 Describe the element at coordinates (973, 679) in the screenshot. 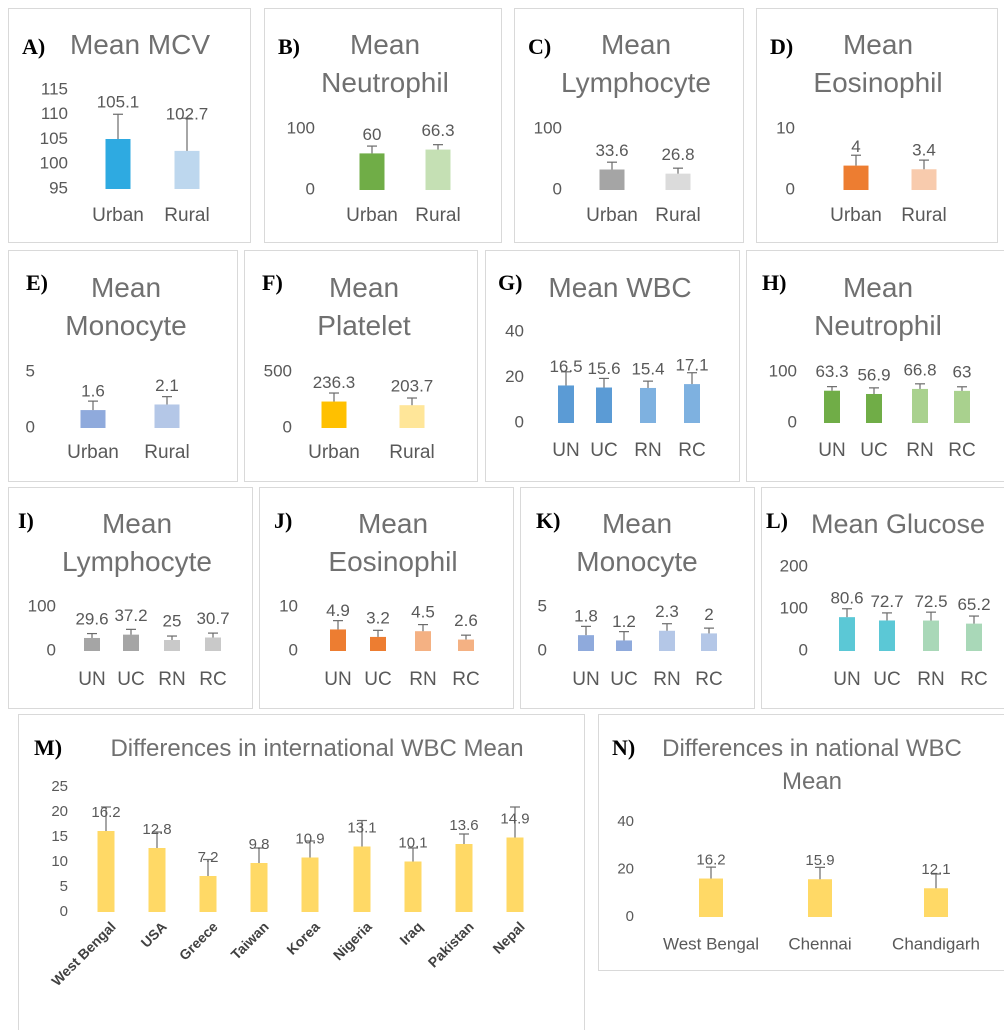

I see `x-tick-label: RC` at that location.